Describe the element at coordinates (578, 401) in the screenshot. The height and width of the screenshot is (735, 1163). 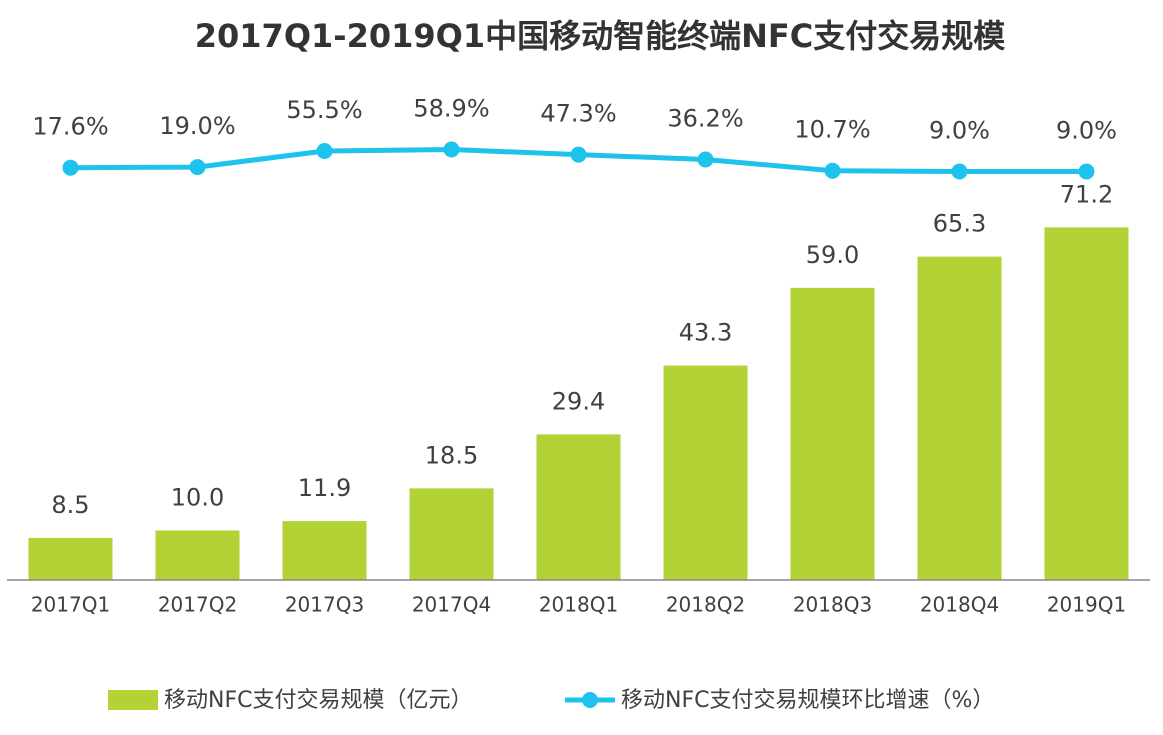
I see `data-label: 29.4` at that location.